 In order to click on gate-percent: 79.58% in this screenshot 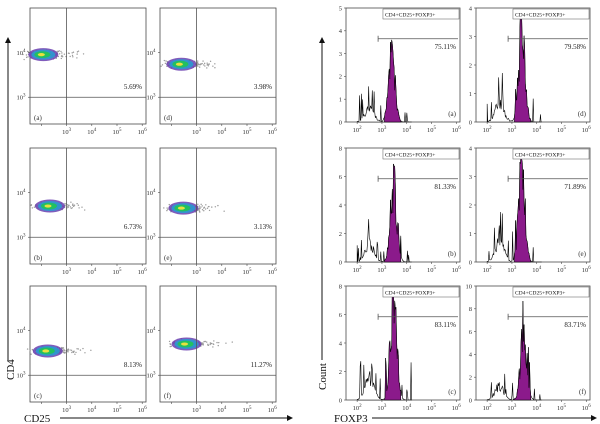, I will do `click(575, 47)`.